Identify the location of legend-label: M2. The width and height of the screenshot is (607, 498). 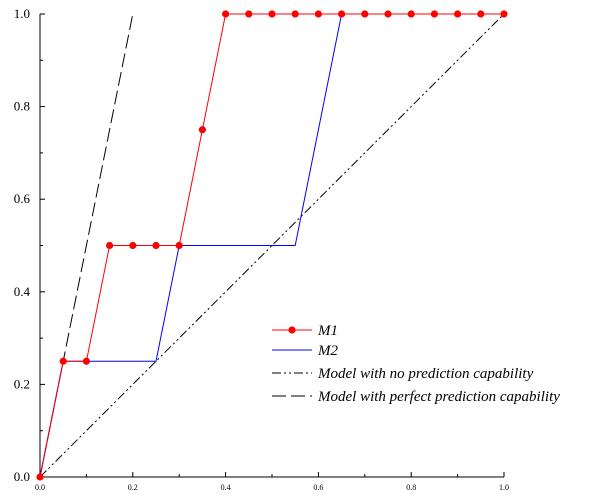
(327, 351).